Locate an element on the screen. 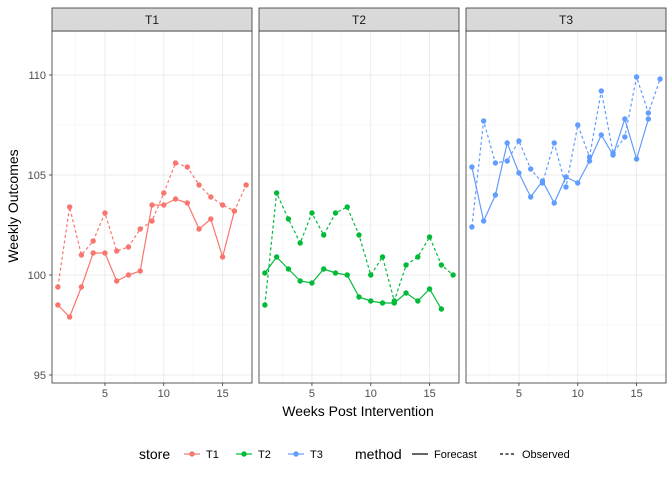 This screenshot has height=480, width=672. y-axis: 95 100 105 110 is located at coordinates (40, 226).